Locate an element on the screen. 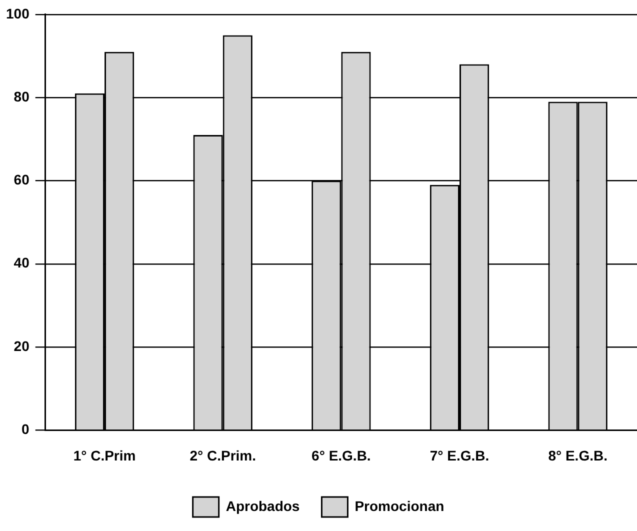 The width and height of the screenshot is (637, 531). y-tick-label: 60 is located at coordinates (22, 180).